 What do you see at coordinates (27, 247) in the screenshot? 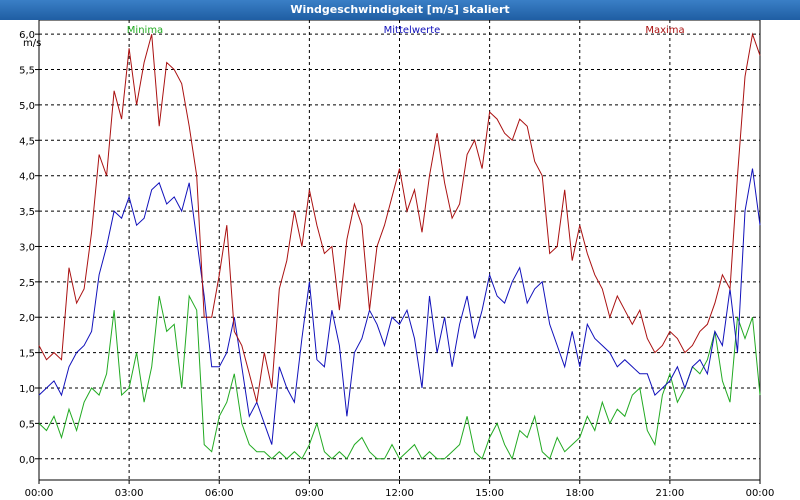
I see `y-tick-label: 3,0` at bounding box center [27, 247].